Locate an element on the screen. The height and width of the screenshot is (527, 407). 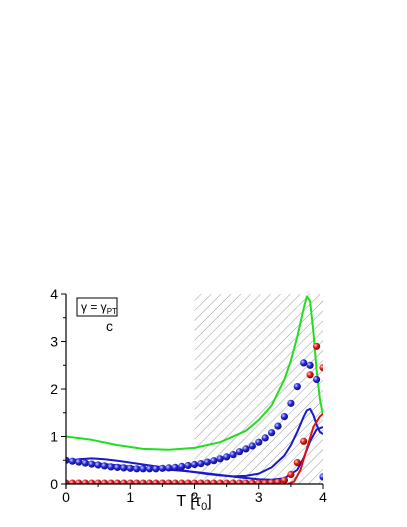
legend-box: γ = γPT is located at coordinates (97, 307).